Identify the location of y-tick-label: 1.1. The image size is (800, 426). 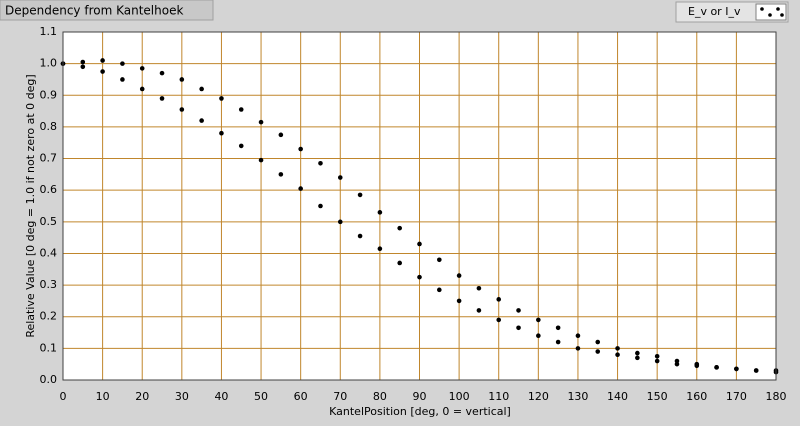
(49, 31).